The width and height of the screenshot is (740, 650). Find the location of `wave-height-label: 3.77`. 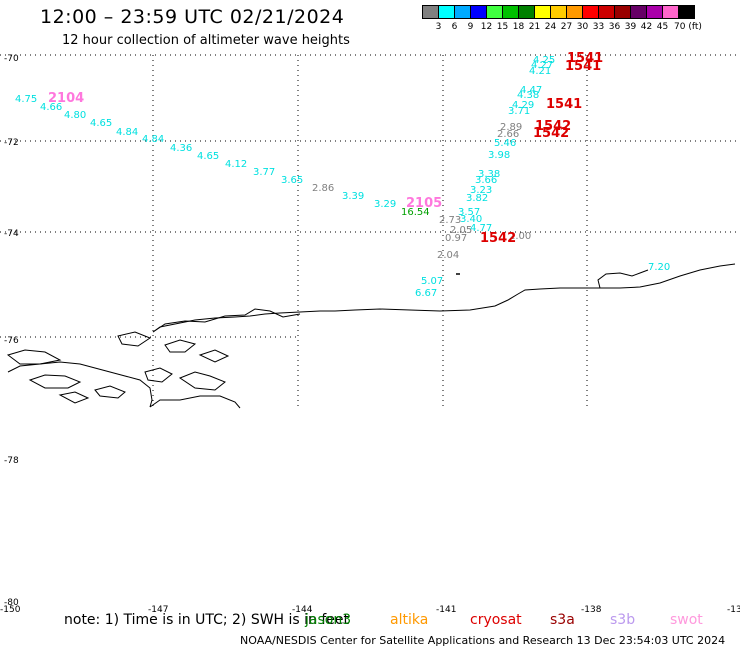

wave-height-label: 3.77 is located at coordinates (264, 172).